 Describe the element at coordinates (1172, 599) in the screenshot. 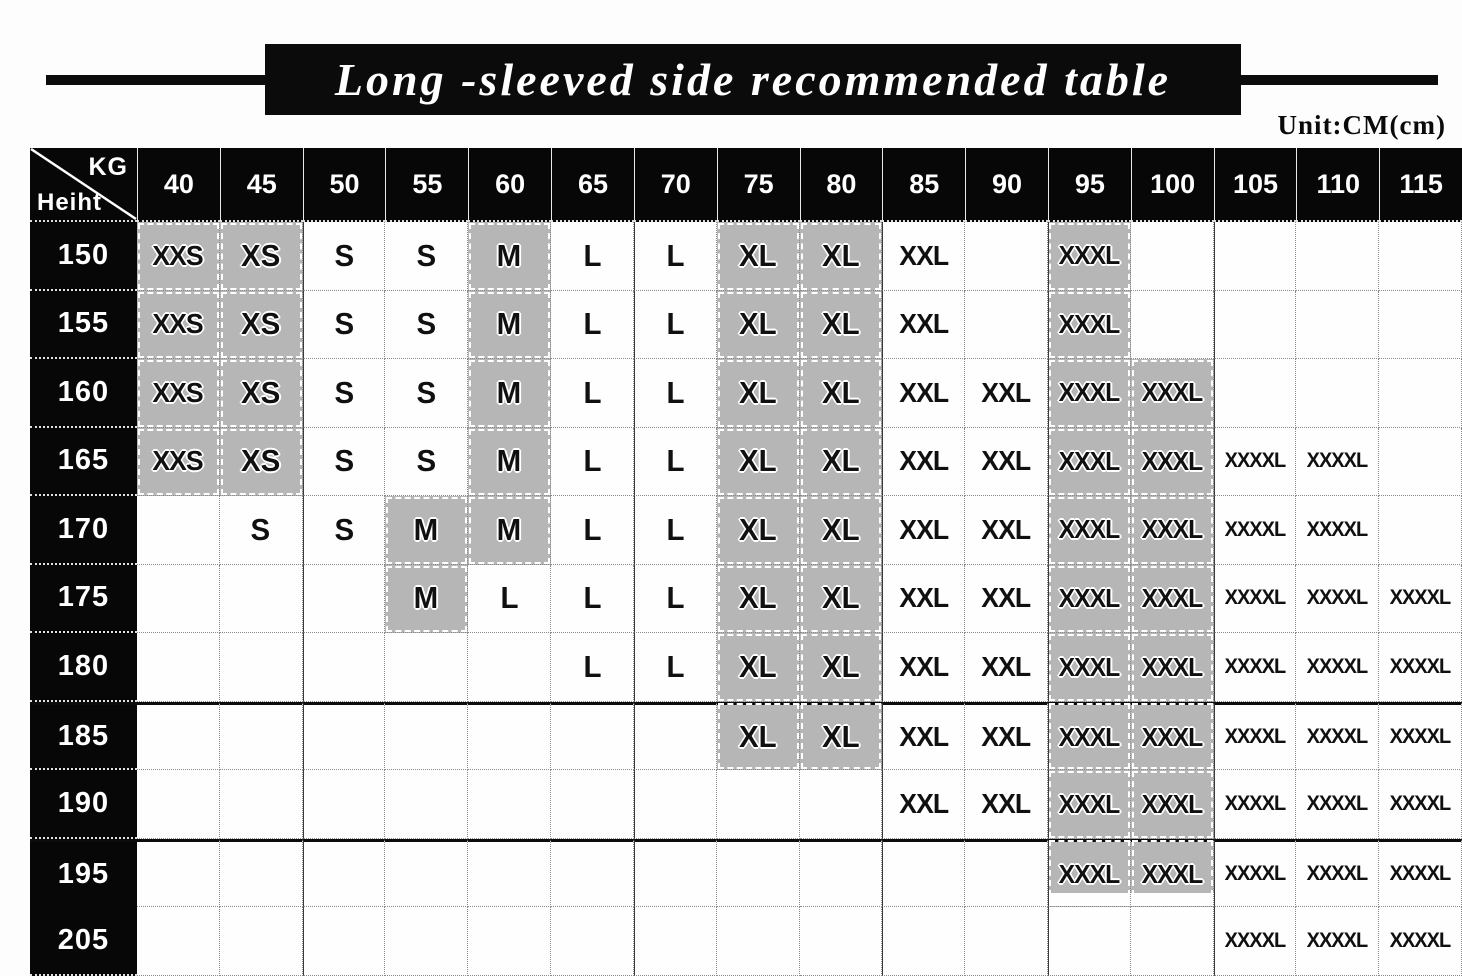

I see `cell-175-100: XXXL` at that location.